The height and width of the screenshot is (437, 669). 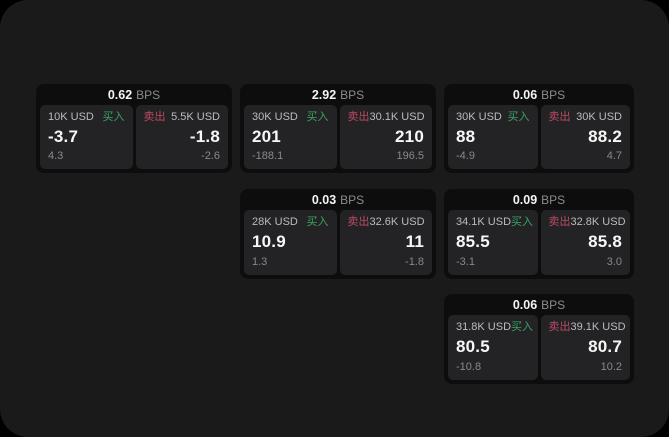 What do you see at coordinates (410, 156) in the screenshot?
I see `sell-delta: 196.5` at bounding box center [410, 156].